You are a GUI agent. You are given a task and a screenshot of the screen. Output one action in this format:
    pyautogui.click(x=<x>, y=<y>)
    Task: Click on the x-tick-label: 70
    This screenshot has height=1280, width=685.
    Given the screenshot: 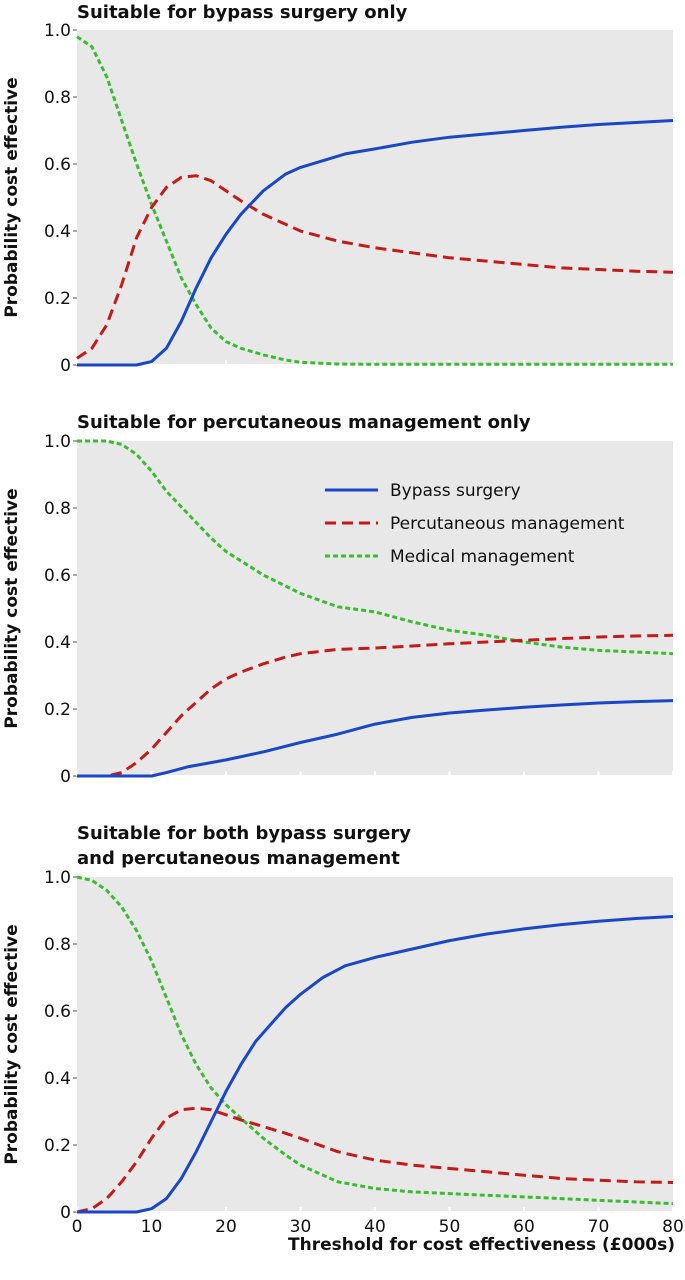 What is the action you would take?
    pyautogui.click(x=599, y=1227)
    